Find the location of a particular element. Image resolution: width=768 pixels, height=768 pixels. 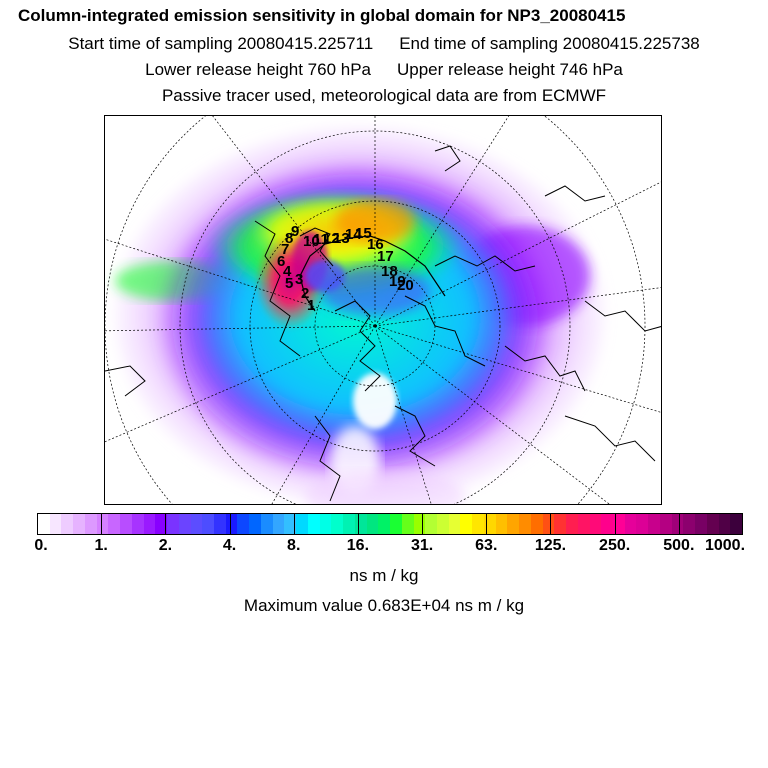

trajectory-label: 1 is located at coordinates (311, 305).